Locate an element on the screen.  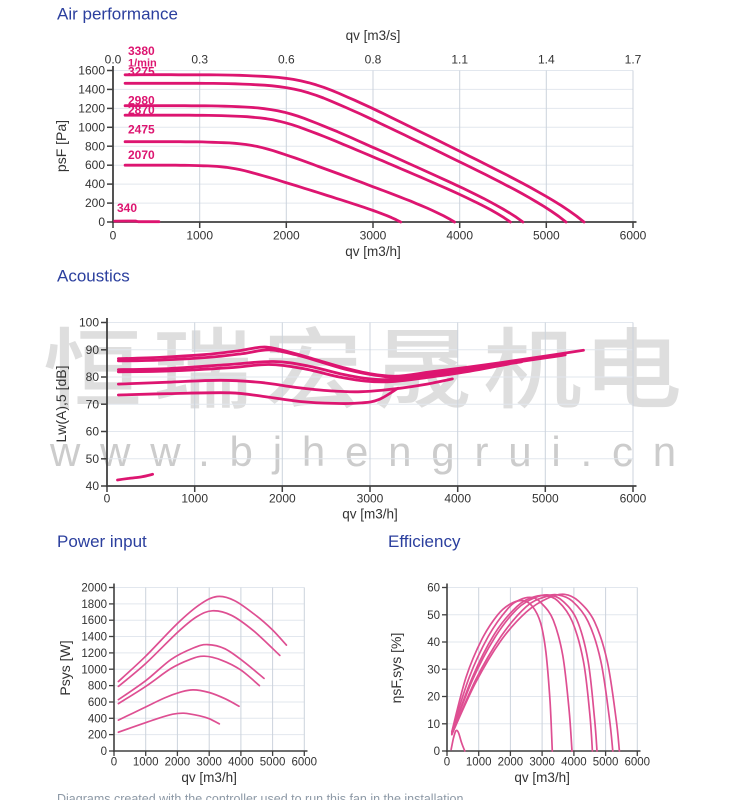
svg-text: Lw(A),5 [dB] is located at coordinates (61, 403).